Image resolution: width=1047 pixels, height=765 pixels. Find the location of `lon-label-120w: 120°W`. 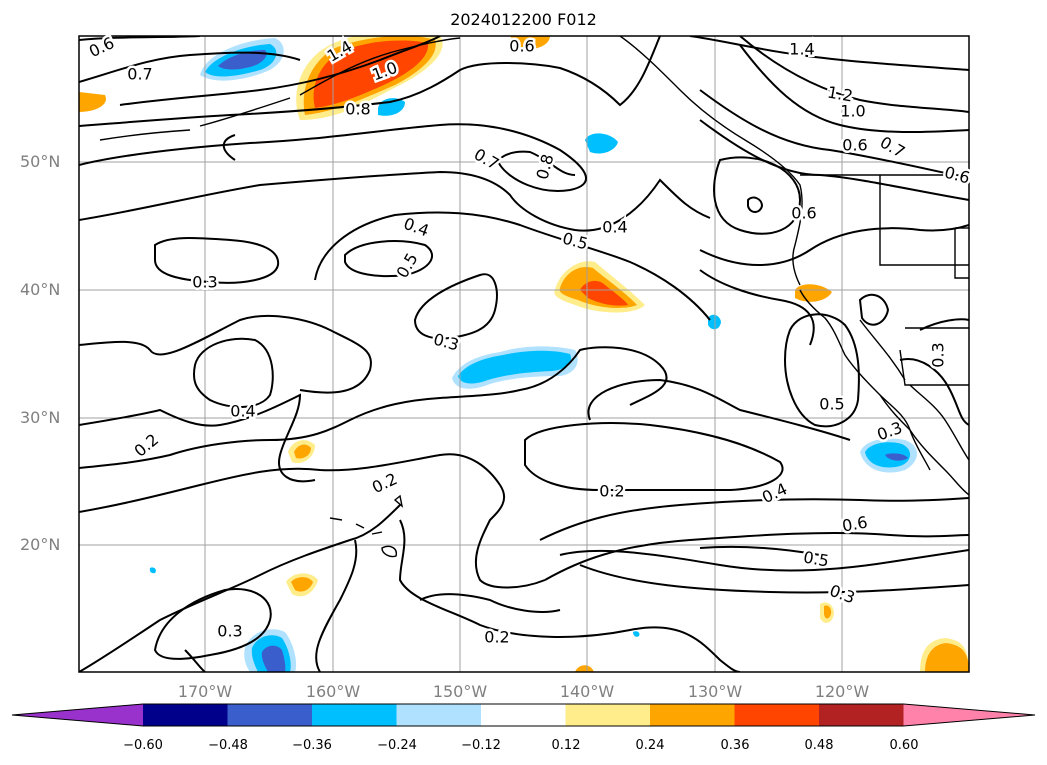

lon-label-120w: 120°W is located at coordinates (842, 691).